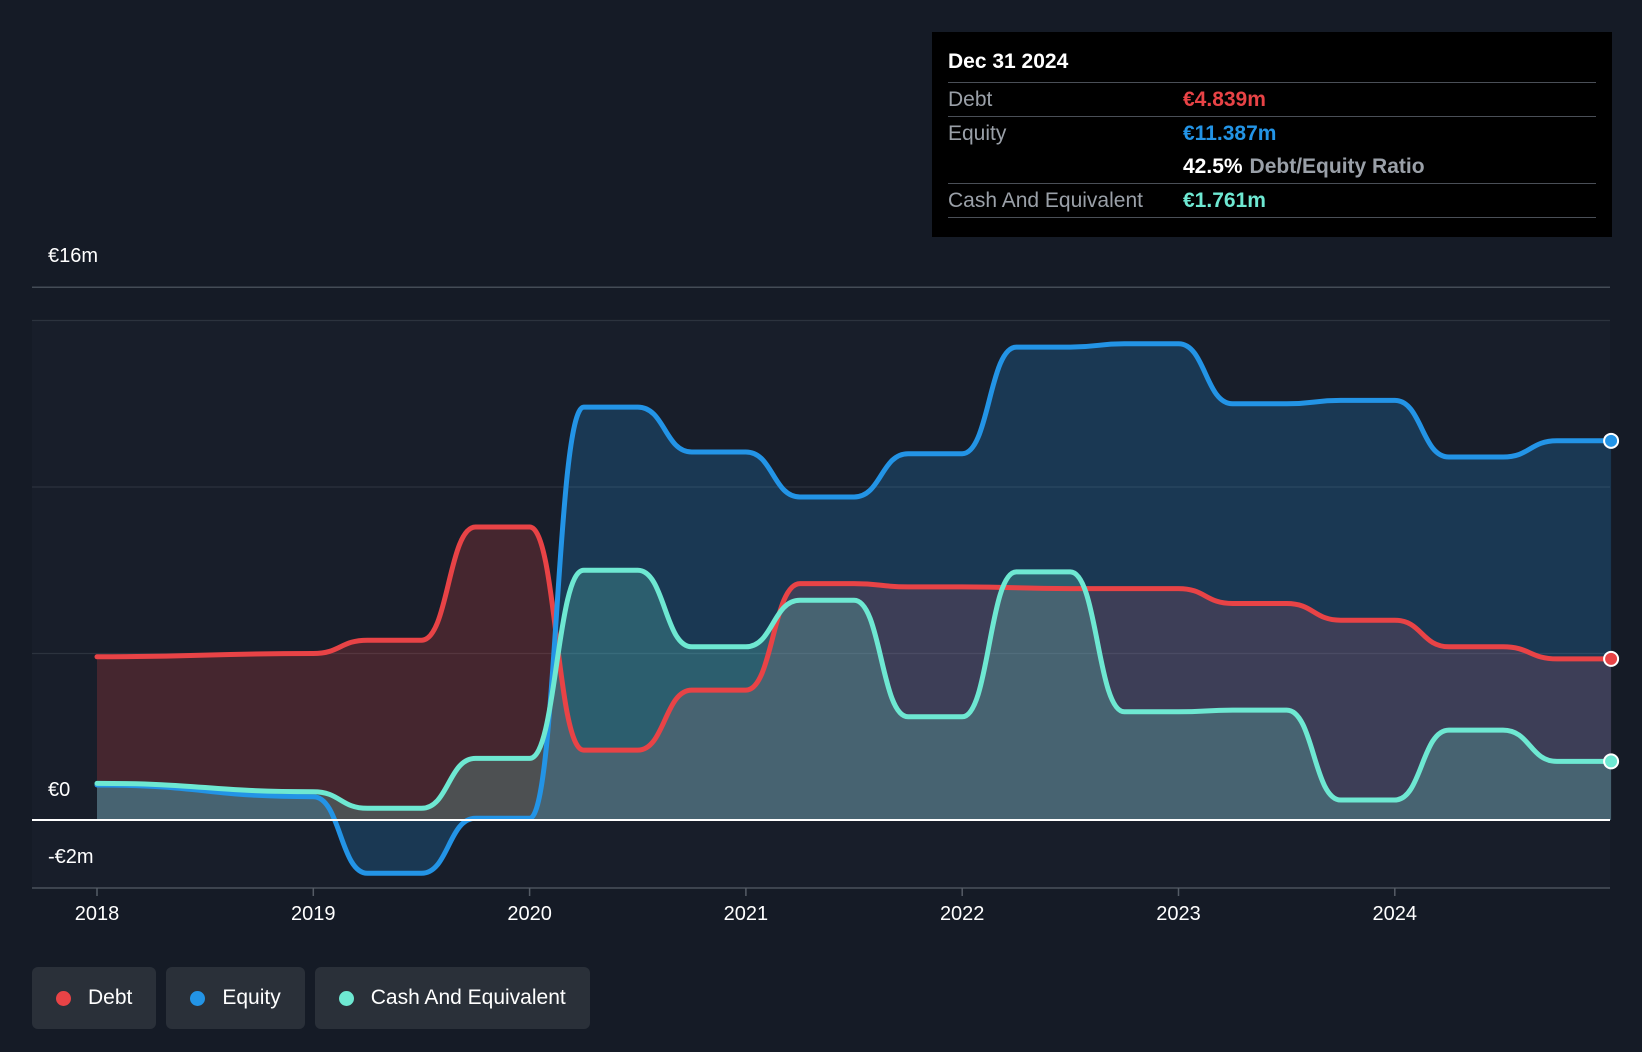 This screenshot has width=1642, height=1052. I want to click on x-tick-label: 2019, so click(313, 914).